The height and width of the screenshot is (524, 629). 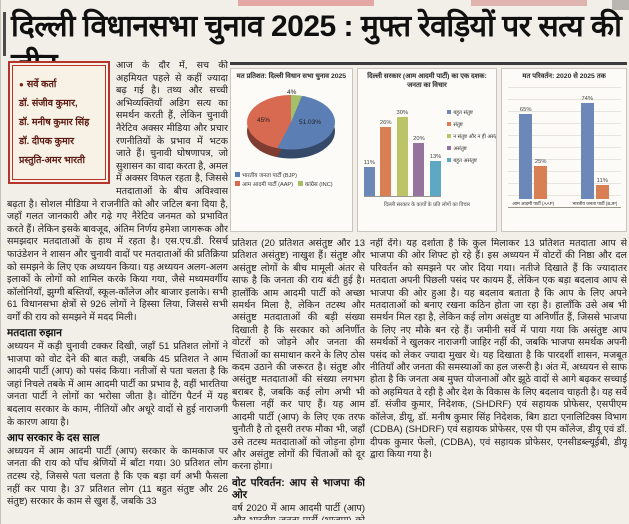 What do you see at coordinates (525, 110) in the screenshot?
I see `bar-value-label: 65%` at bounding box center [525, 110].